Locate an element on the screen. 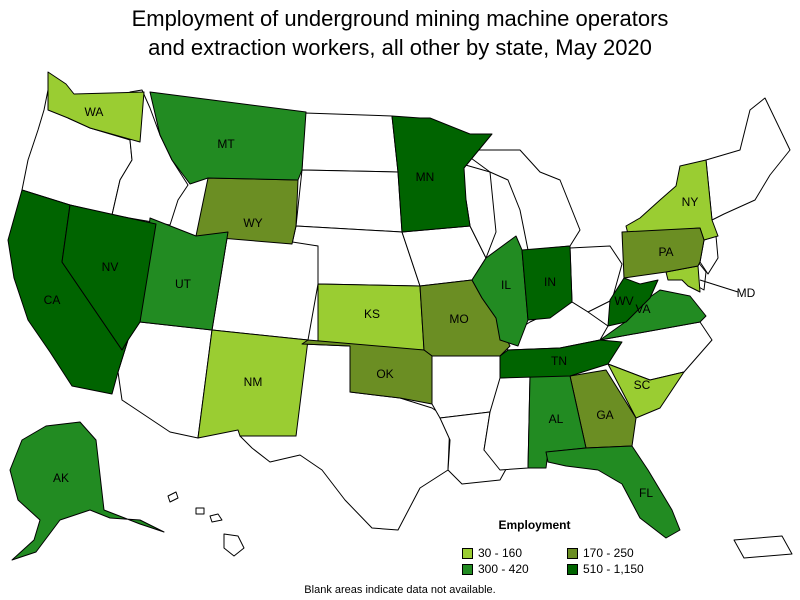  label-wv: WV is located at coordinates (623, 301).